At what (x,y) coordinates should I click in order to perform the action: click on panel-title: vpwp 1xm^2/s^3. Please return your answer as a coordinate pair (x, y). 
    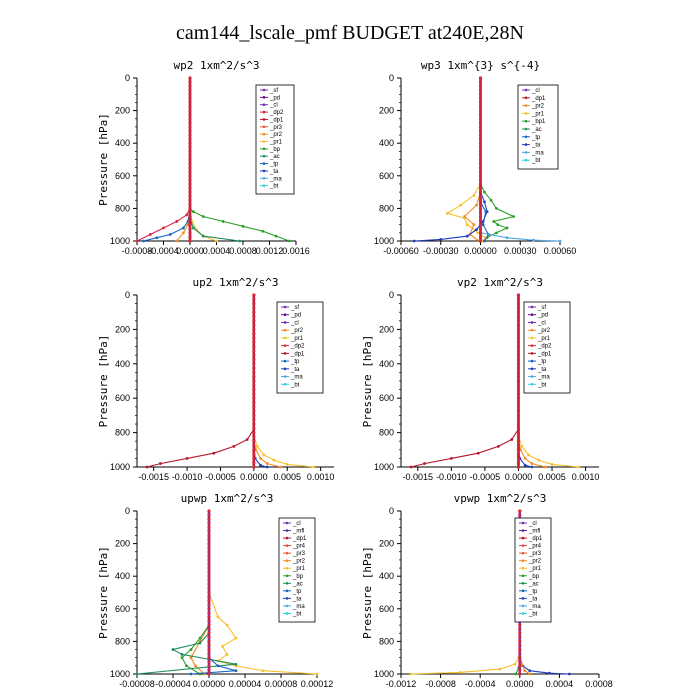
    Looking at the image, I should click on (500, 498).